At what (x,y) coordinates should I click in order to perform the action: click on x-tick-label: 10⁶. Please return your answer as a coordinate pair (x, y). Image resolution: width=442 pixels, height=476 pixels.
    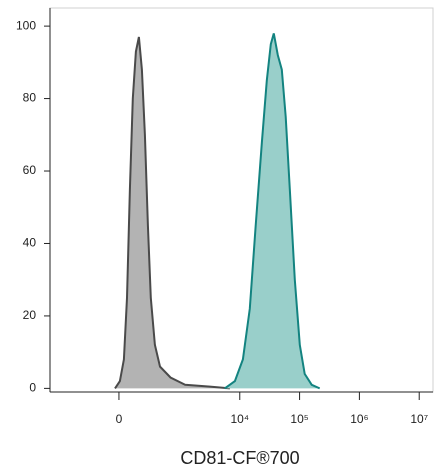
    Looking at the image, I should click on (359, 419).